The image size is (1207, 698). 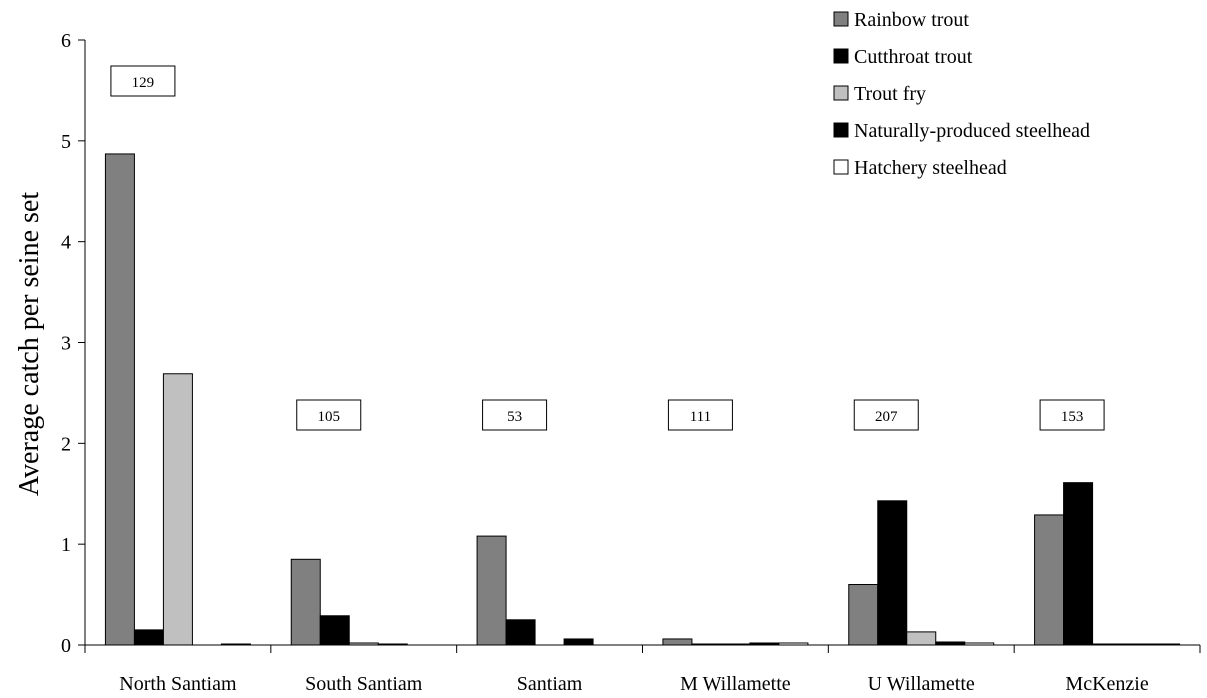 I want to click on legend-label: Rainbow trout, so click(x=911, y=20).